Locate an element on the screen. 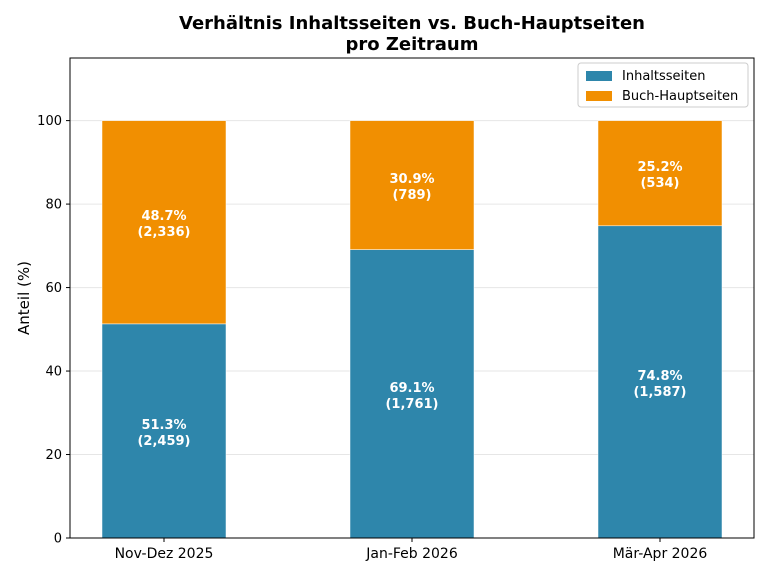 This screenshot has width=768, height=576. bar-label-percent: 25.2% is located at coordinates (659, 167).